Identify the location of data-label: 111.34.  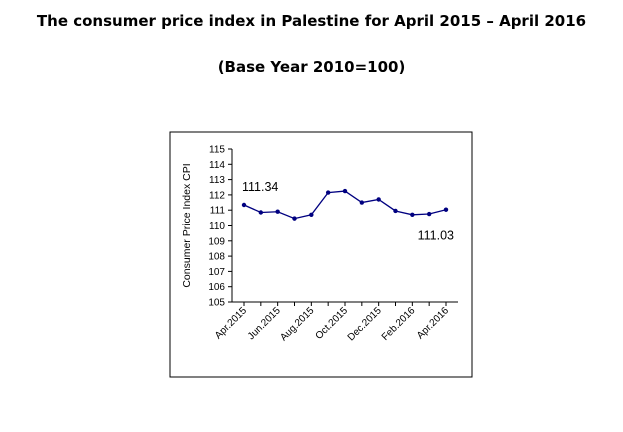
(260, 187).